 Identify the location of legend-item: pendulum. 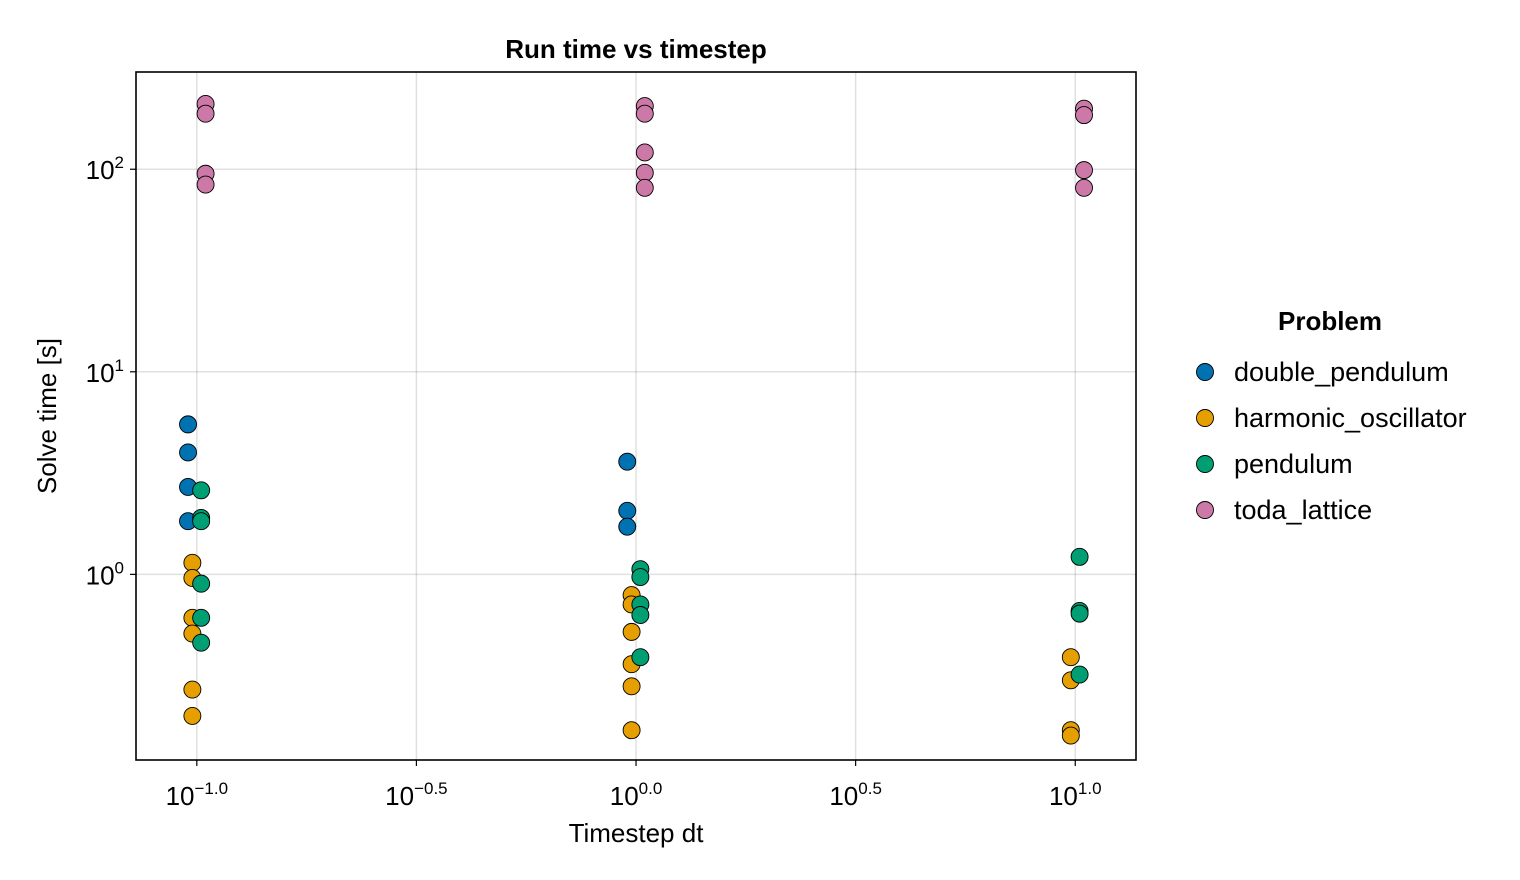
(1274, 464).